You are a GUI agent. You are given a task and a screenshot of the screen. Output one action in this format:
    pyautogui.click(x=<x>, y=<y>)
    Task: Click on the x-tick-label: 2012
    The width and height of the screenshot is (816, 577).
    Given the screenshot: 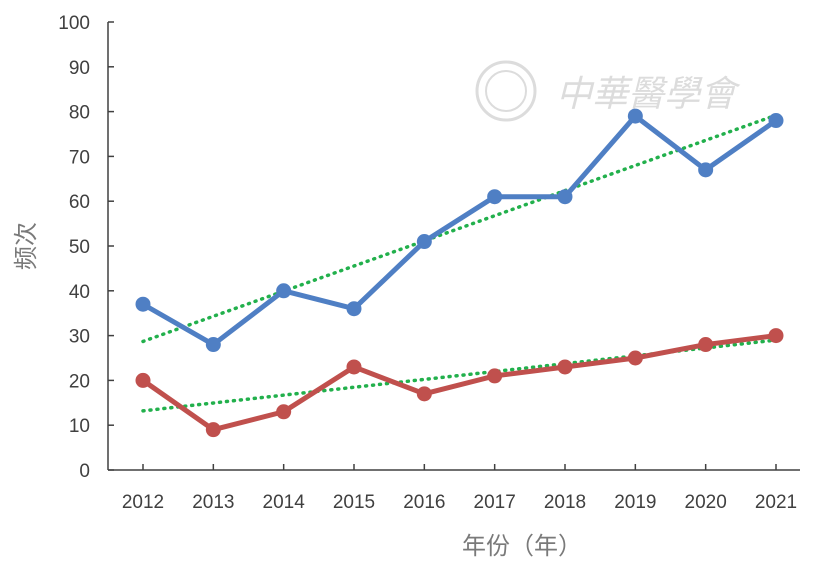 What is the action you would take?
    pyautogui.click(x=143, y=502)
    